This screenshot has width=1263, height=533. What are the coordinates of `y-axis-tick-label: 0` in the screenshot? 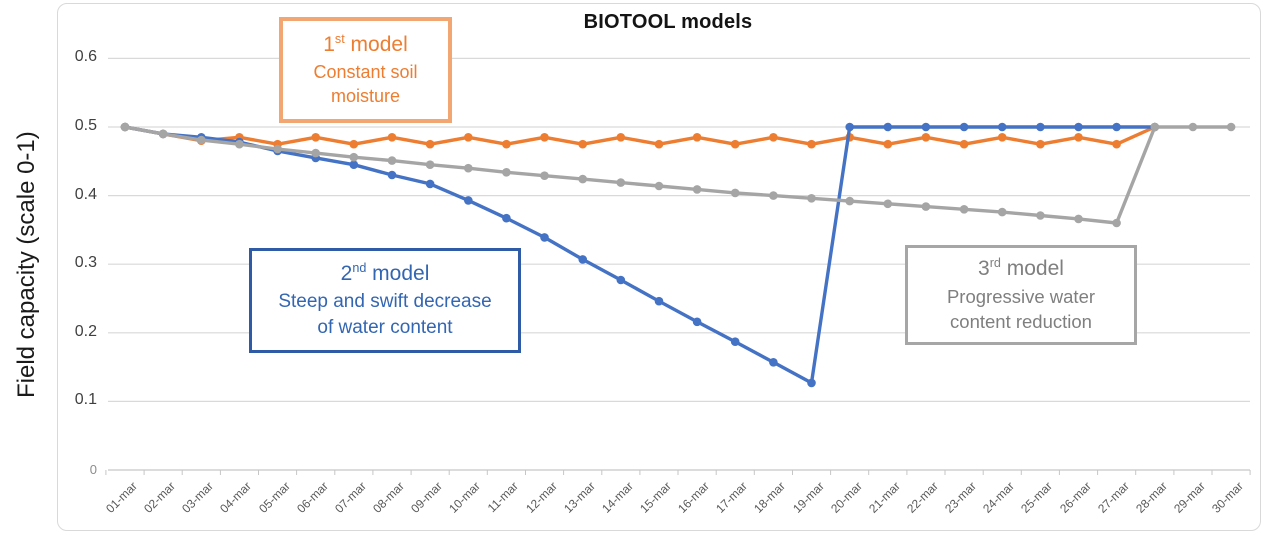 It's located at (93, 469).